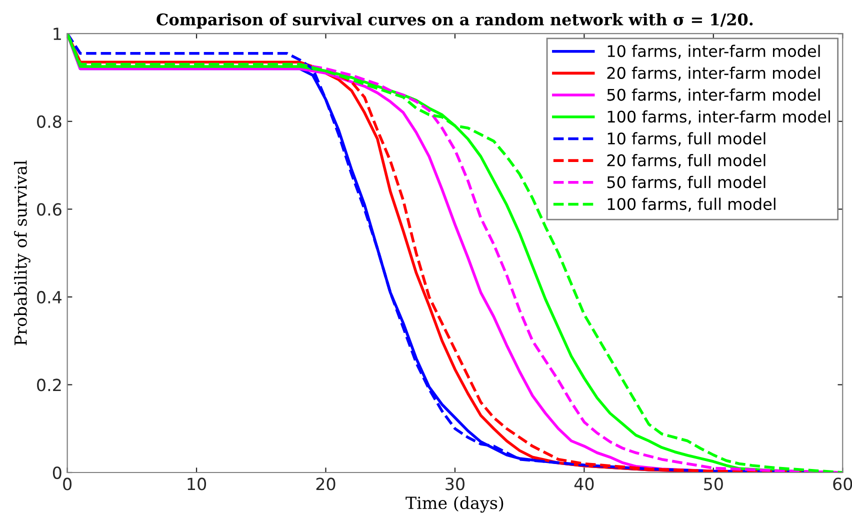  I want to click on legend-label: 100 farms, full model, so click(692, 205).